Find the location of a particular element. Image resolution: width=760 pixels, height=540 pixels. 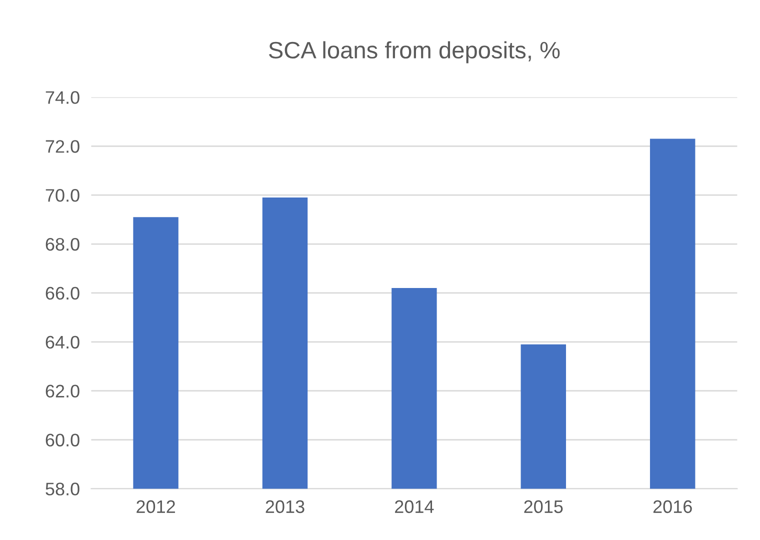

x-tick-label: 2014 is located at coordinates (414, 507).